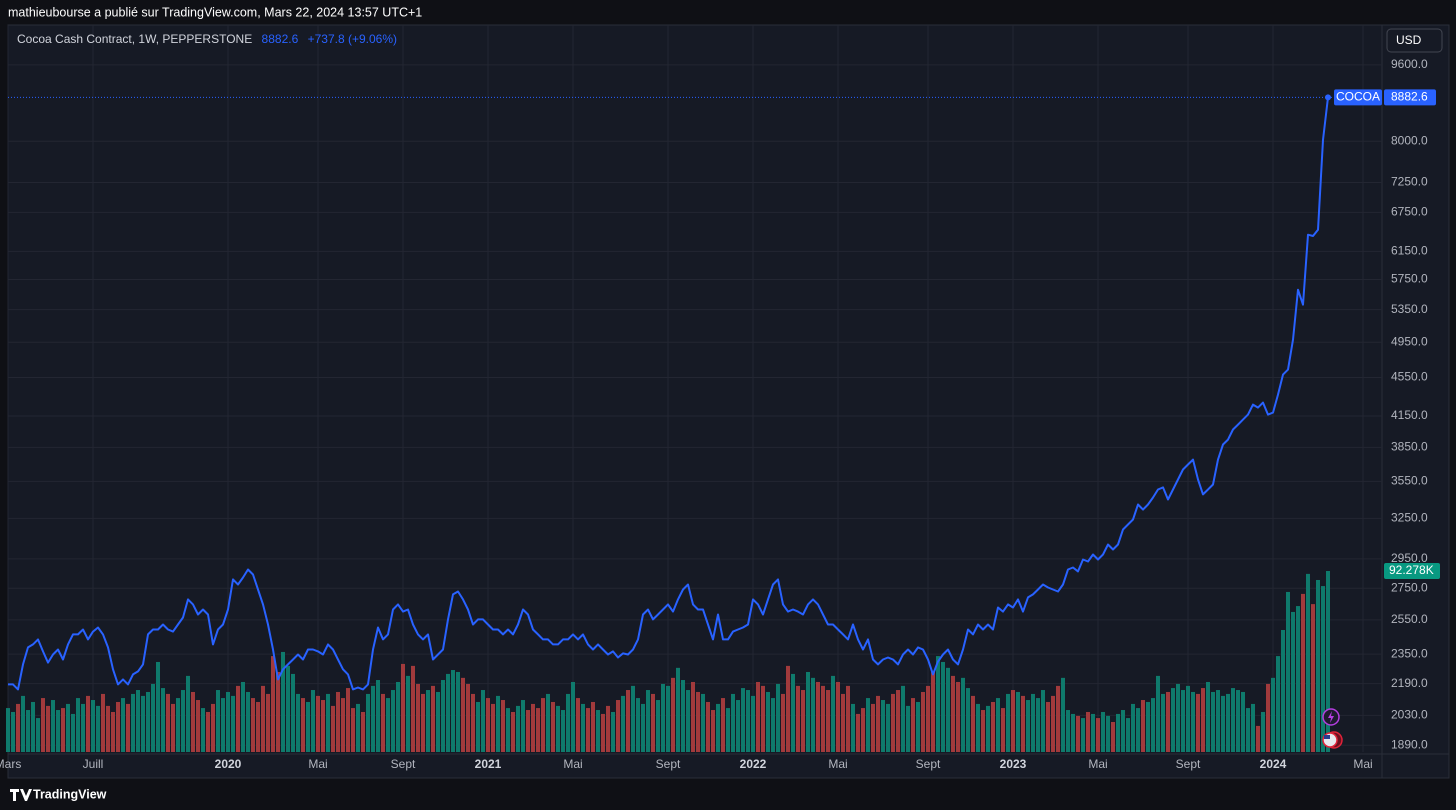 The image size is (1456, 810). I want to click on footer: TradingView, so click(70, 794).